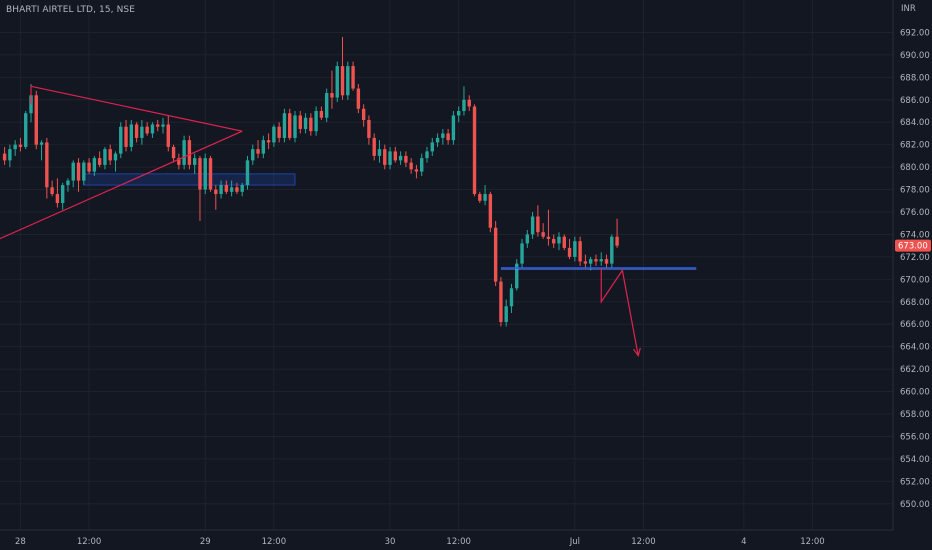 The image size is (932, 550). What do you see at coordinates (915, 33) in the screenshot?
I see `price-tick-label: 692.00` at bounding box center [915, 33].